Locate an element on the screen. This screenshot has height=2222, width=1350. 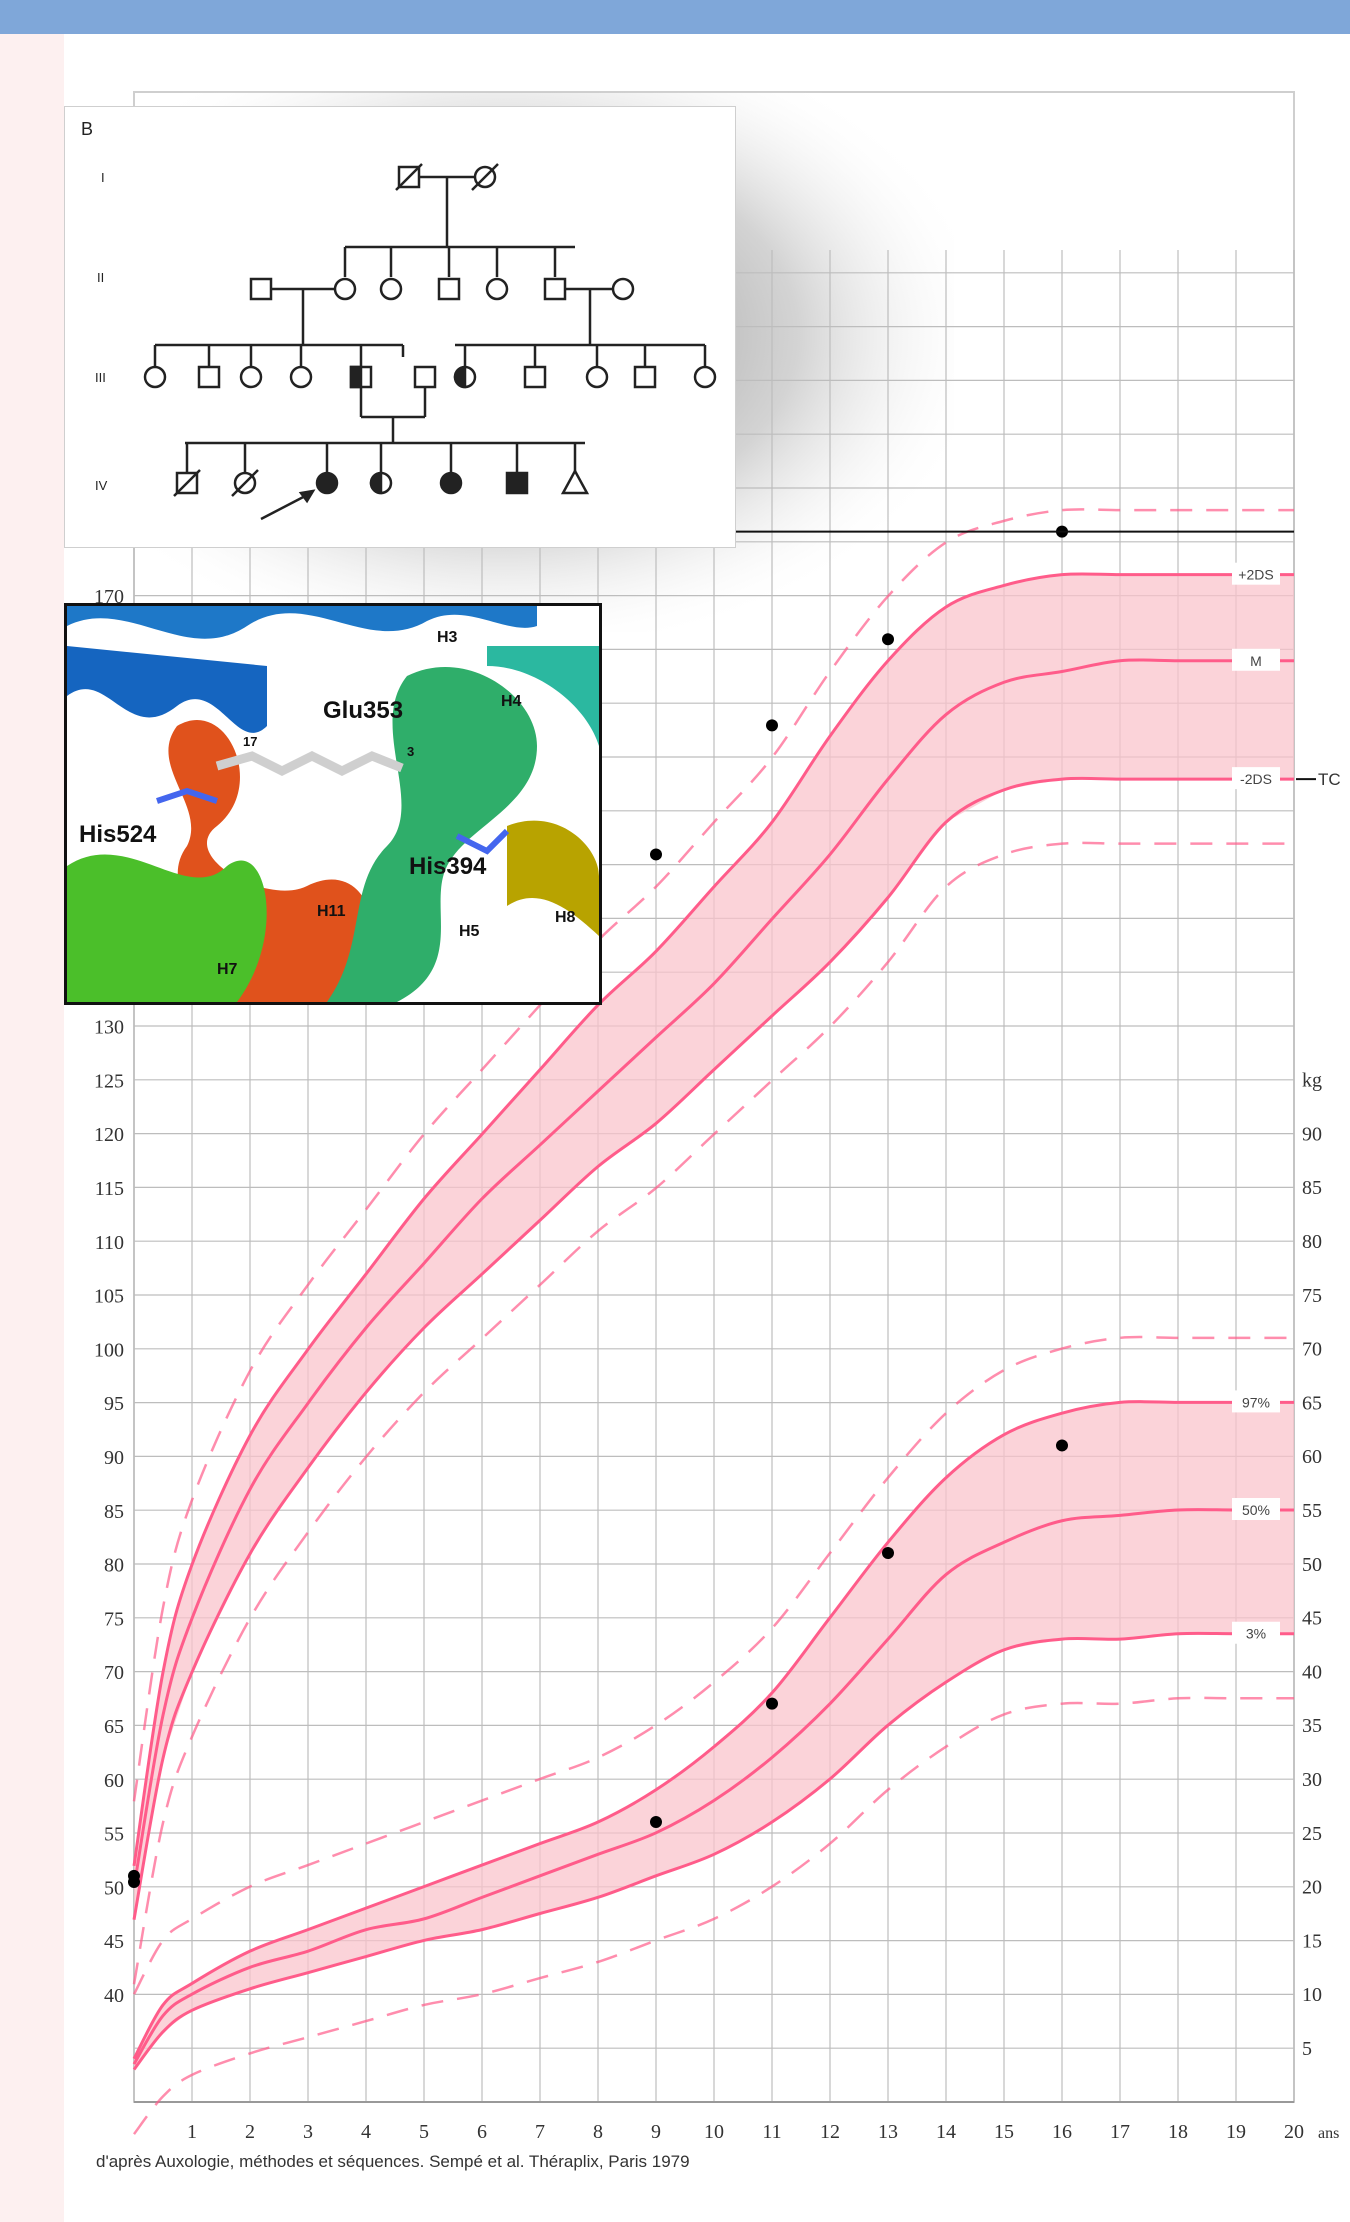
weight-tick-label: 35 is located at coordinates (1312, 1726).